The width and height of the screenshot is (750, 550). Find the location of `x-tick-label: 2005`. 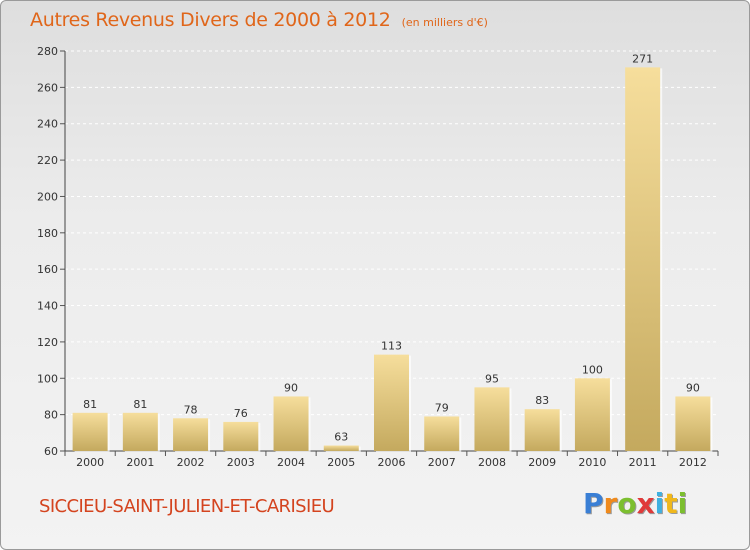

x-tick-label: 2005 is located at coordinates (341, 462).